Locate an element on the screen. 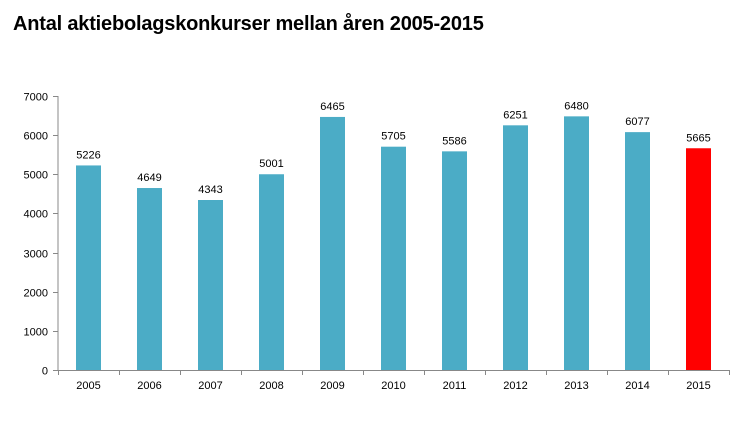 This screenshot has width=746, height=428. x-tick-label: 2006 is located at coordinates (149, 386).